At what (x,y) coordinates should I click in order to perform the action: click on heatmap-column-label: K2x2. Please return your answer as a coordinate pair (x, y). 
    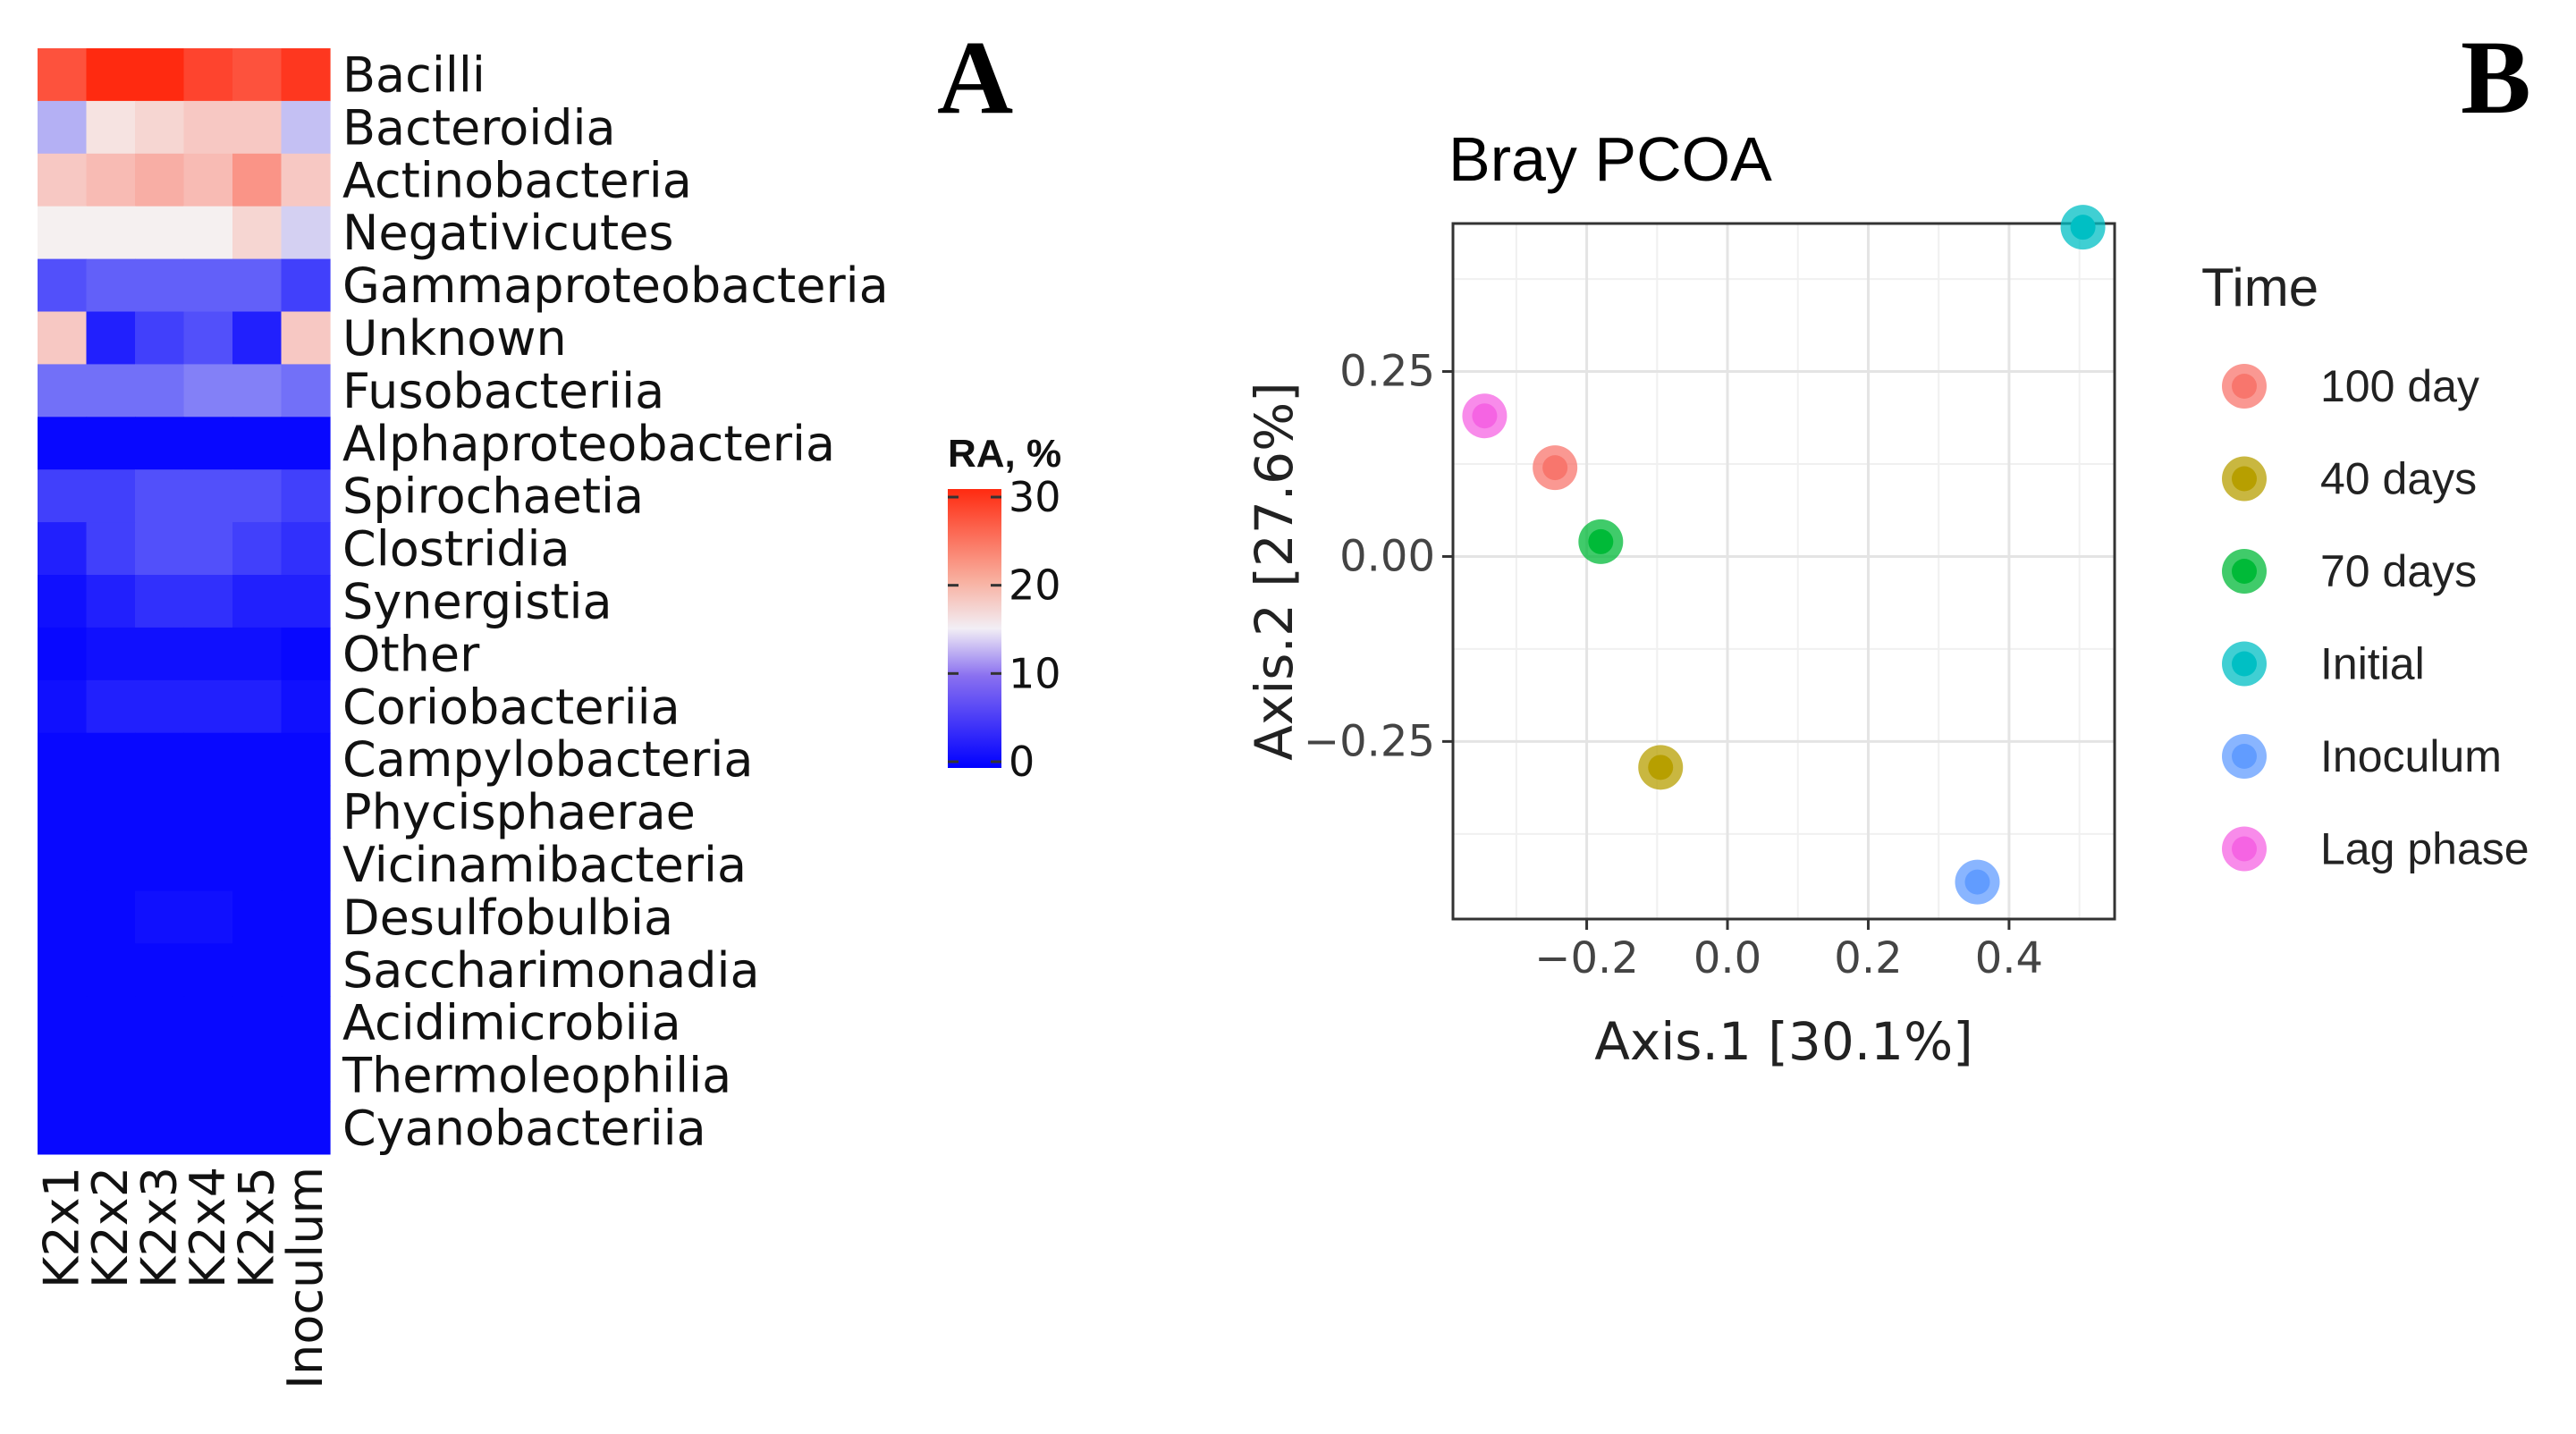
    Looking at the image, I should click on (110, 1227).